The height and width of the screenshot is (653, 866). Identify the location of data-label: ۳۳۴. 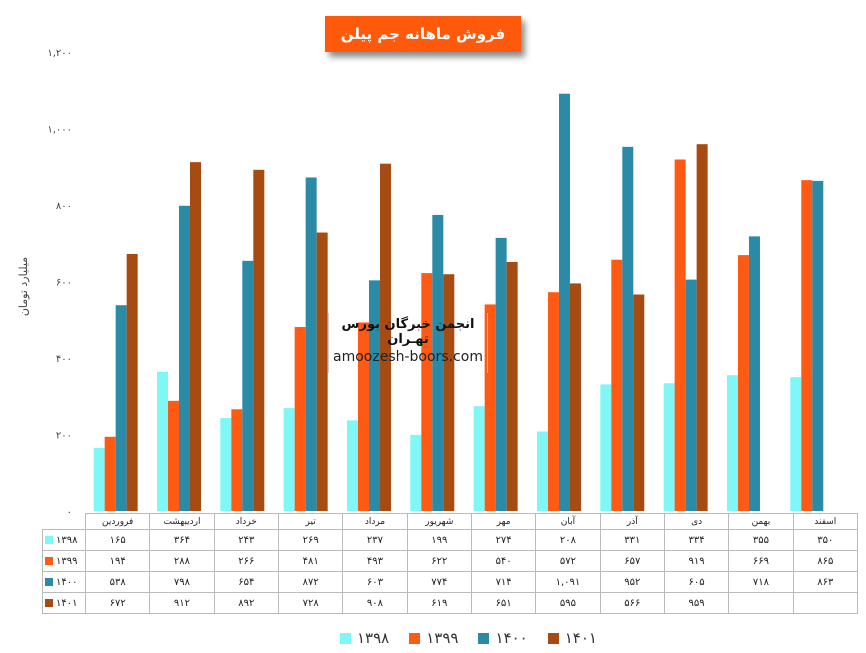
(696, 540).